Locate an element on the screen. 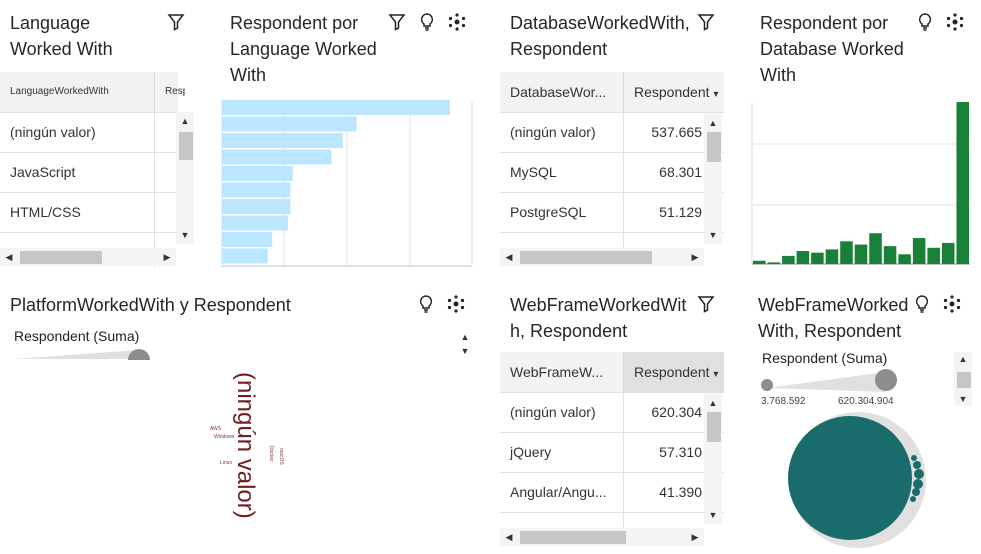 Image resolution: width=981 pixels, height=554 pixels. table-row: JavaScript is located at coordinates (89, 172).